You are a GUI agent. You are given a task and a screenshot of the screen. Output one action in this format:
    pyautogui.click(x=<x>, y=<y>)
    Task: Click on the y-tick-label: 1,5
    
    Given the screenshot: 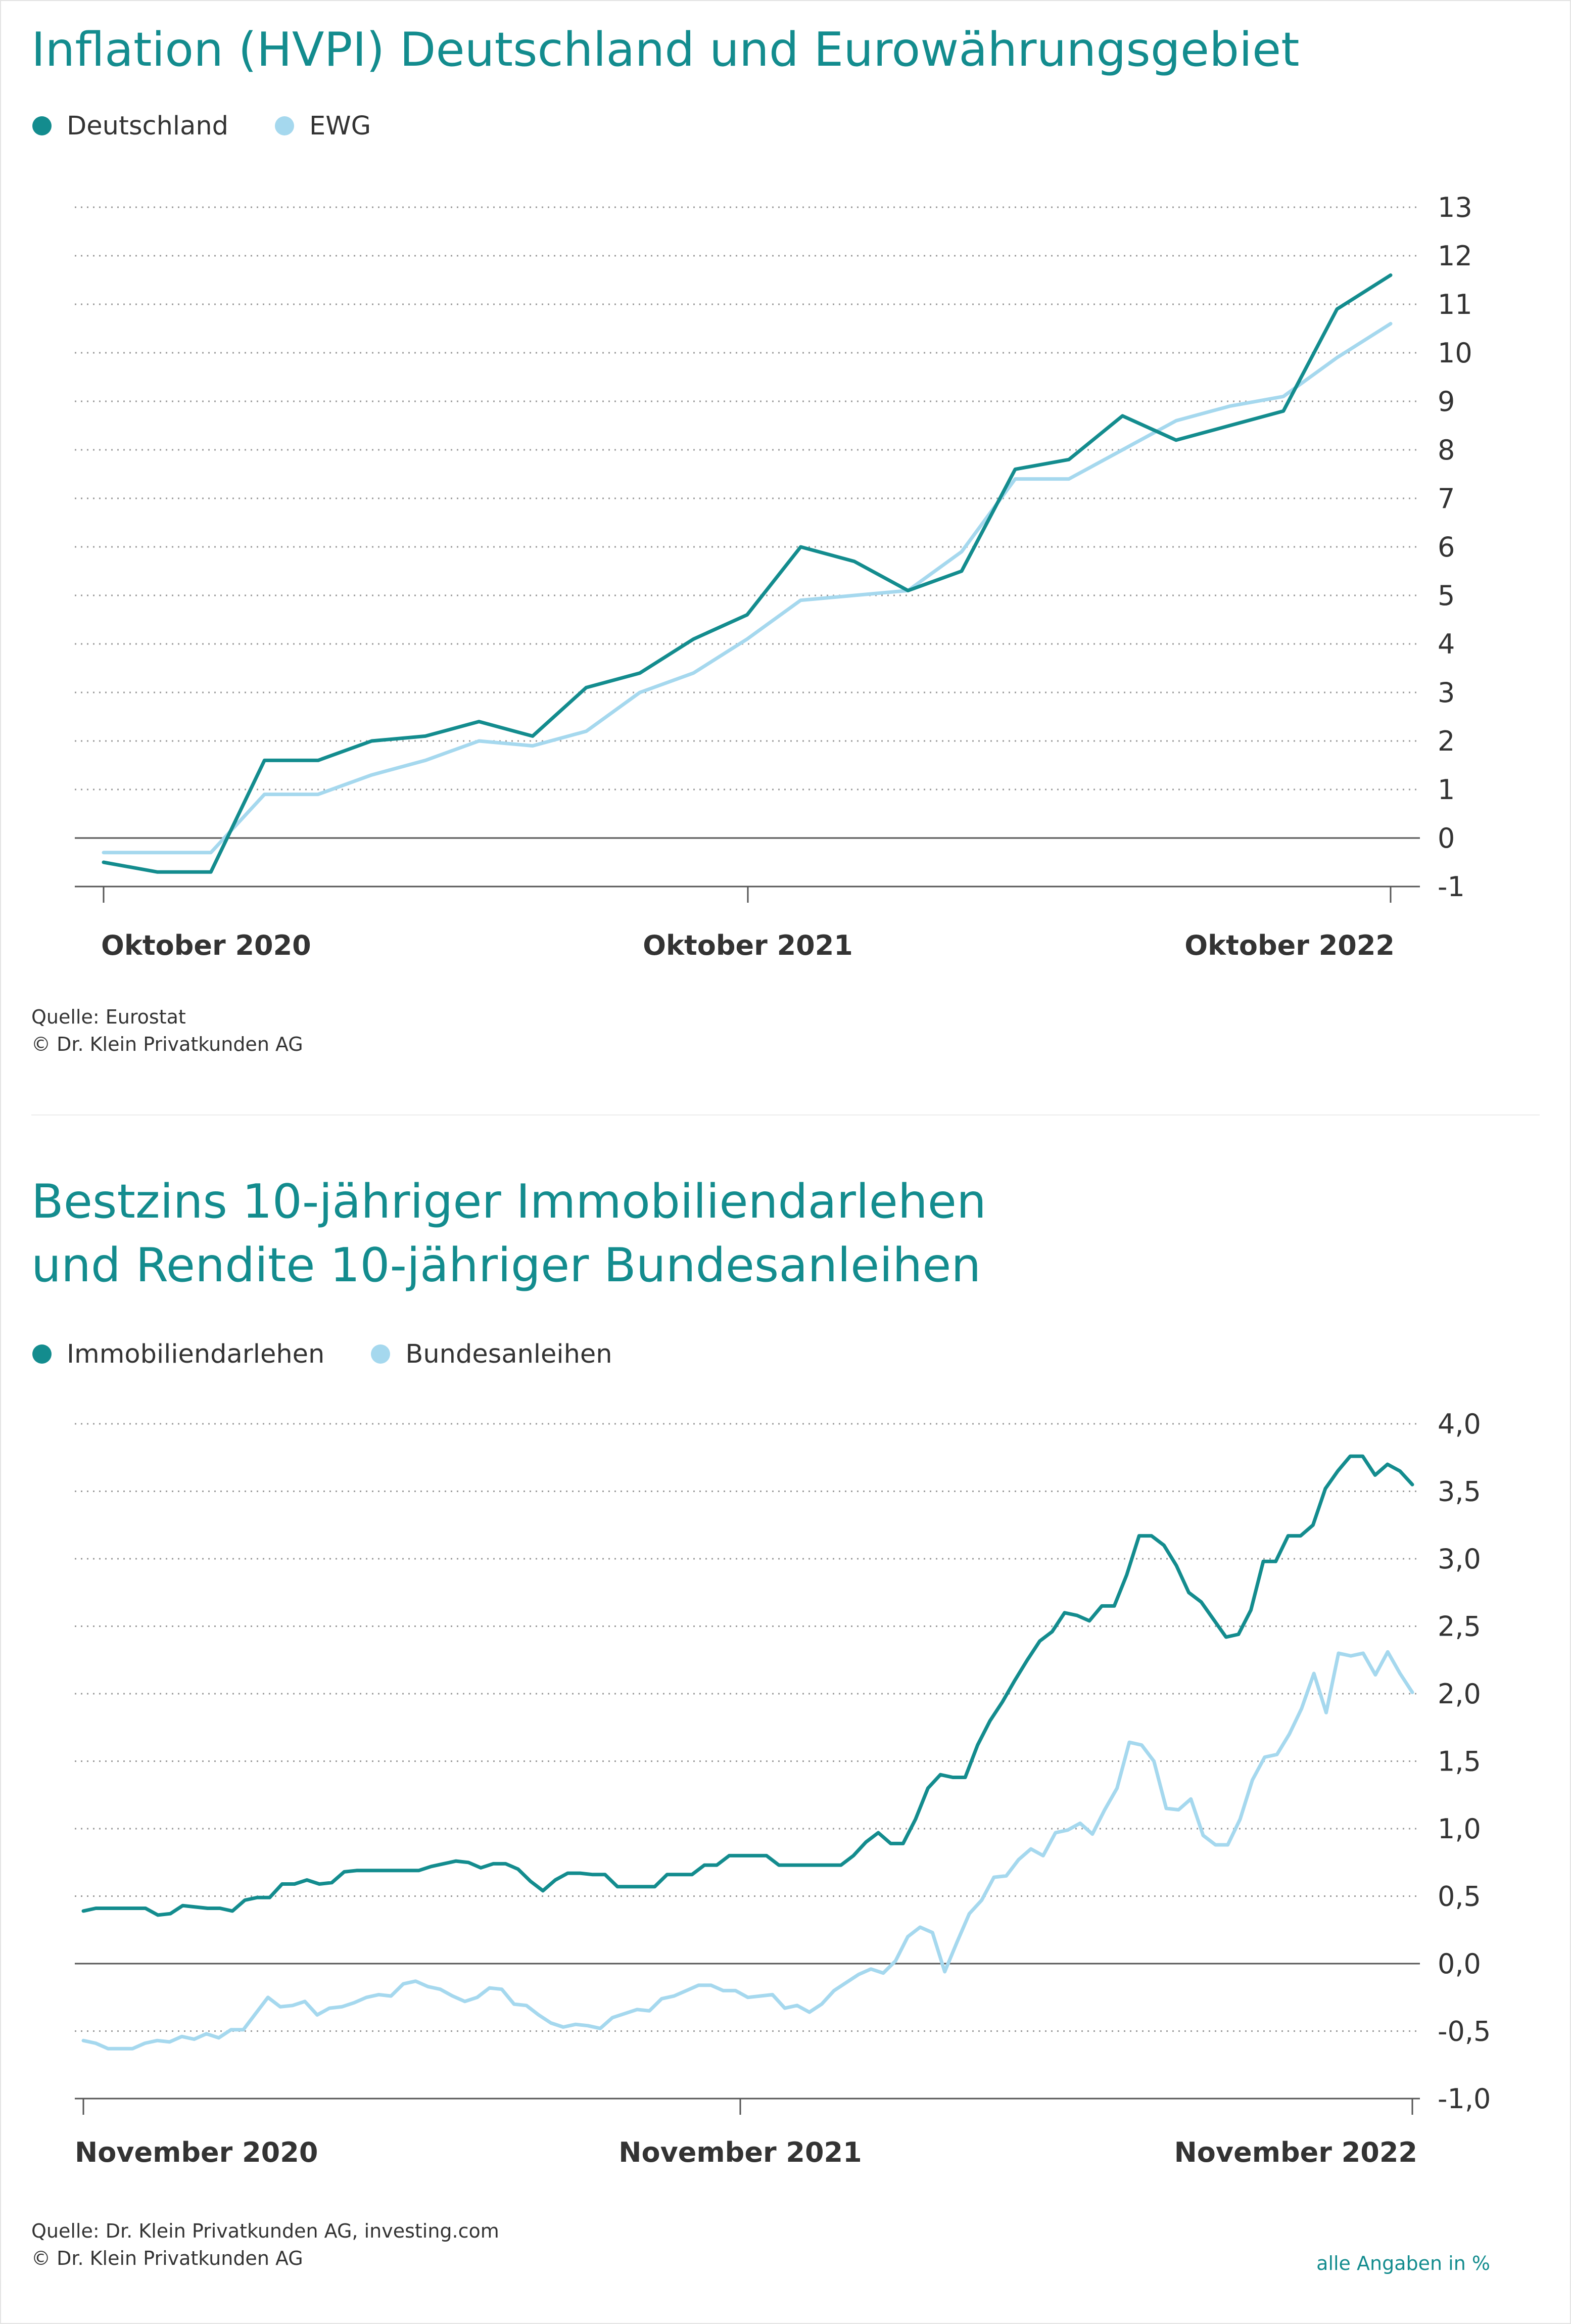 What is the action you would take?
    pyautogui.click(x=1459, y=1762)
    